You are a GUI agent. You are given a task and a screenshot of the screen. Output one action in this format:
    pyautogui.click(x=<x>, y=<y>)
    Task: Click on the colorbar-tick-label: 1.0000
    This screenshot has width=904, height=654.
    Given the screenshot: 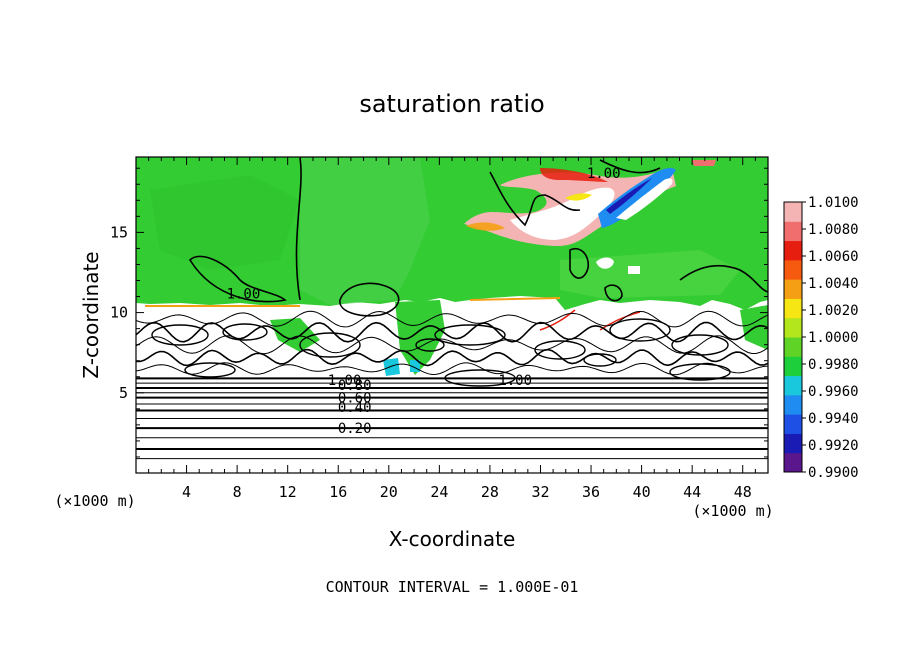 What is the action you would take?
    pyautogui.click(x=833, y=338)
    